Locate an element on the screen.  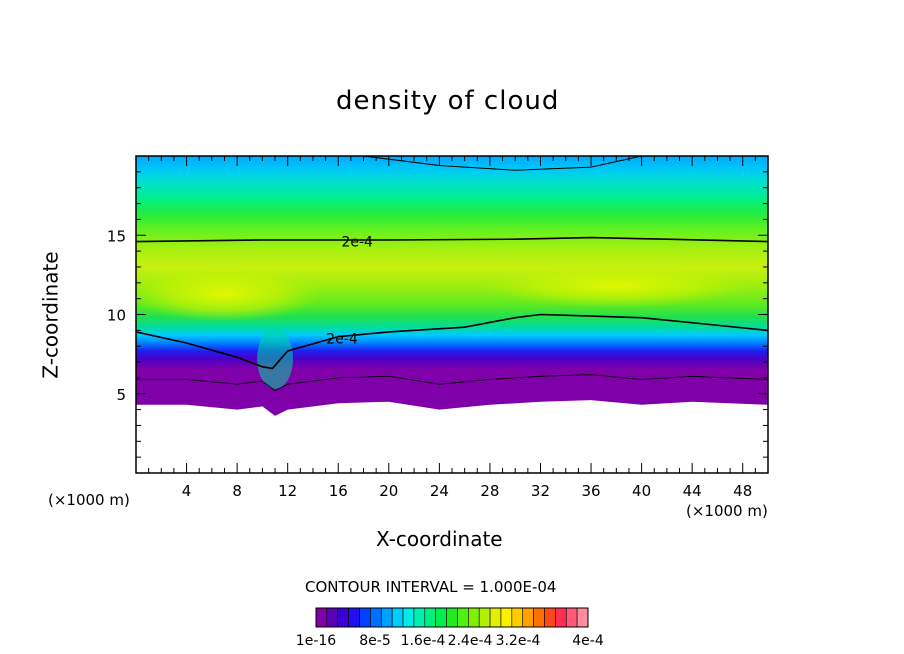
x-axis-label: X-coordinate is located at coordinates (439, 539).